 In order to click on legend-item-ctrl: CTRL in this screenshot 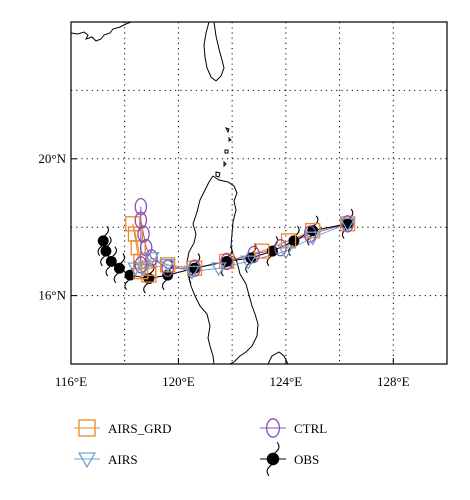, I will do `click(293, 428)`.